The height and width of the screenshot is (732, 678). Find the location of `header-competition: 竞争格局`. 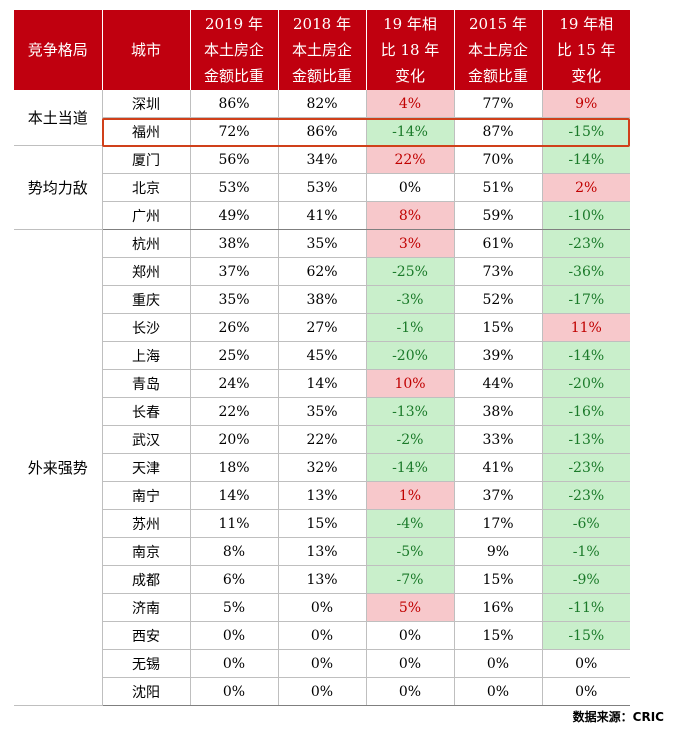

header-competition: 竞争格局 is located at coordinates (58, 50).